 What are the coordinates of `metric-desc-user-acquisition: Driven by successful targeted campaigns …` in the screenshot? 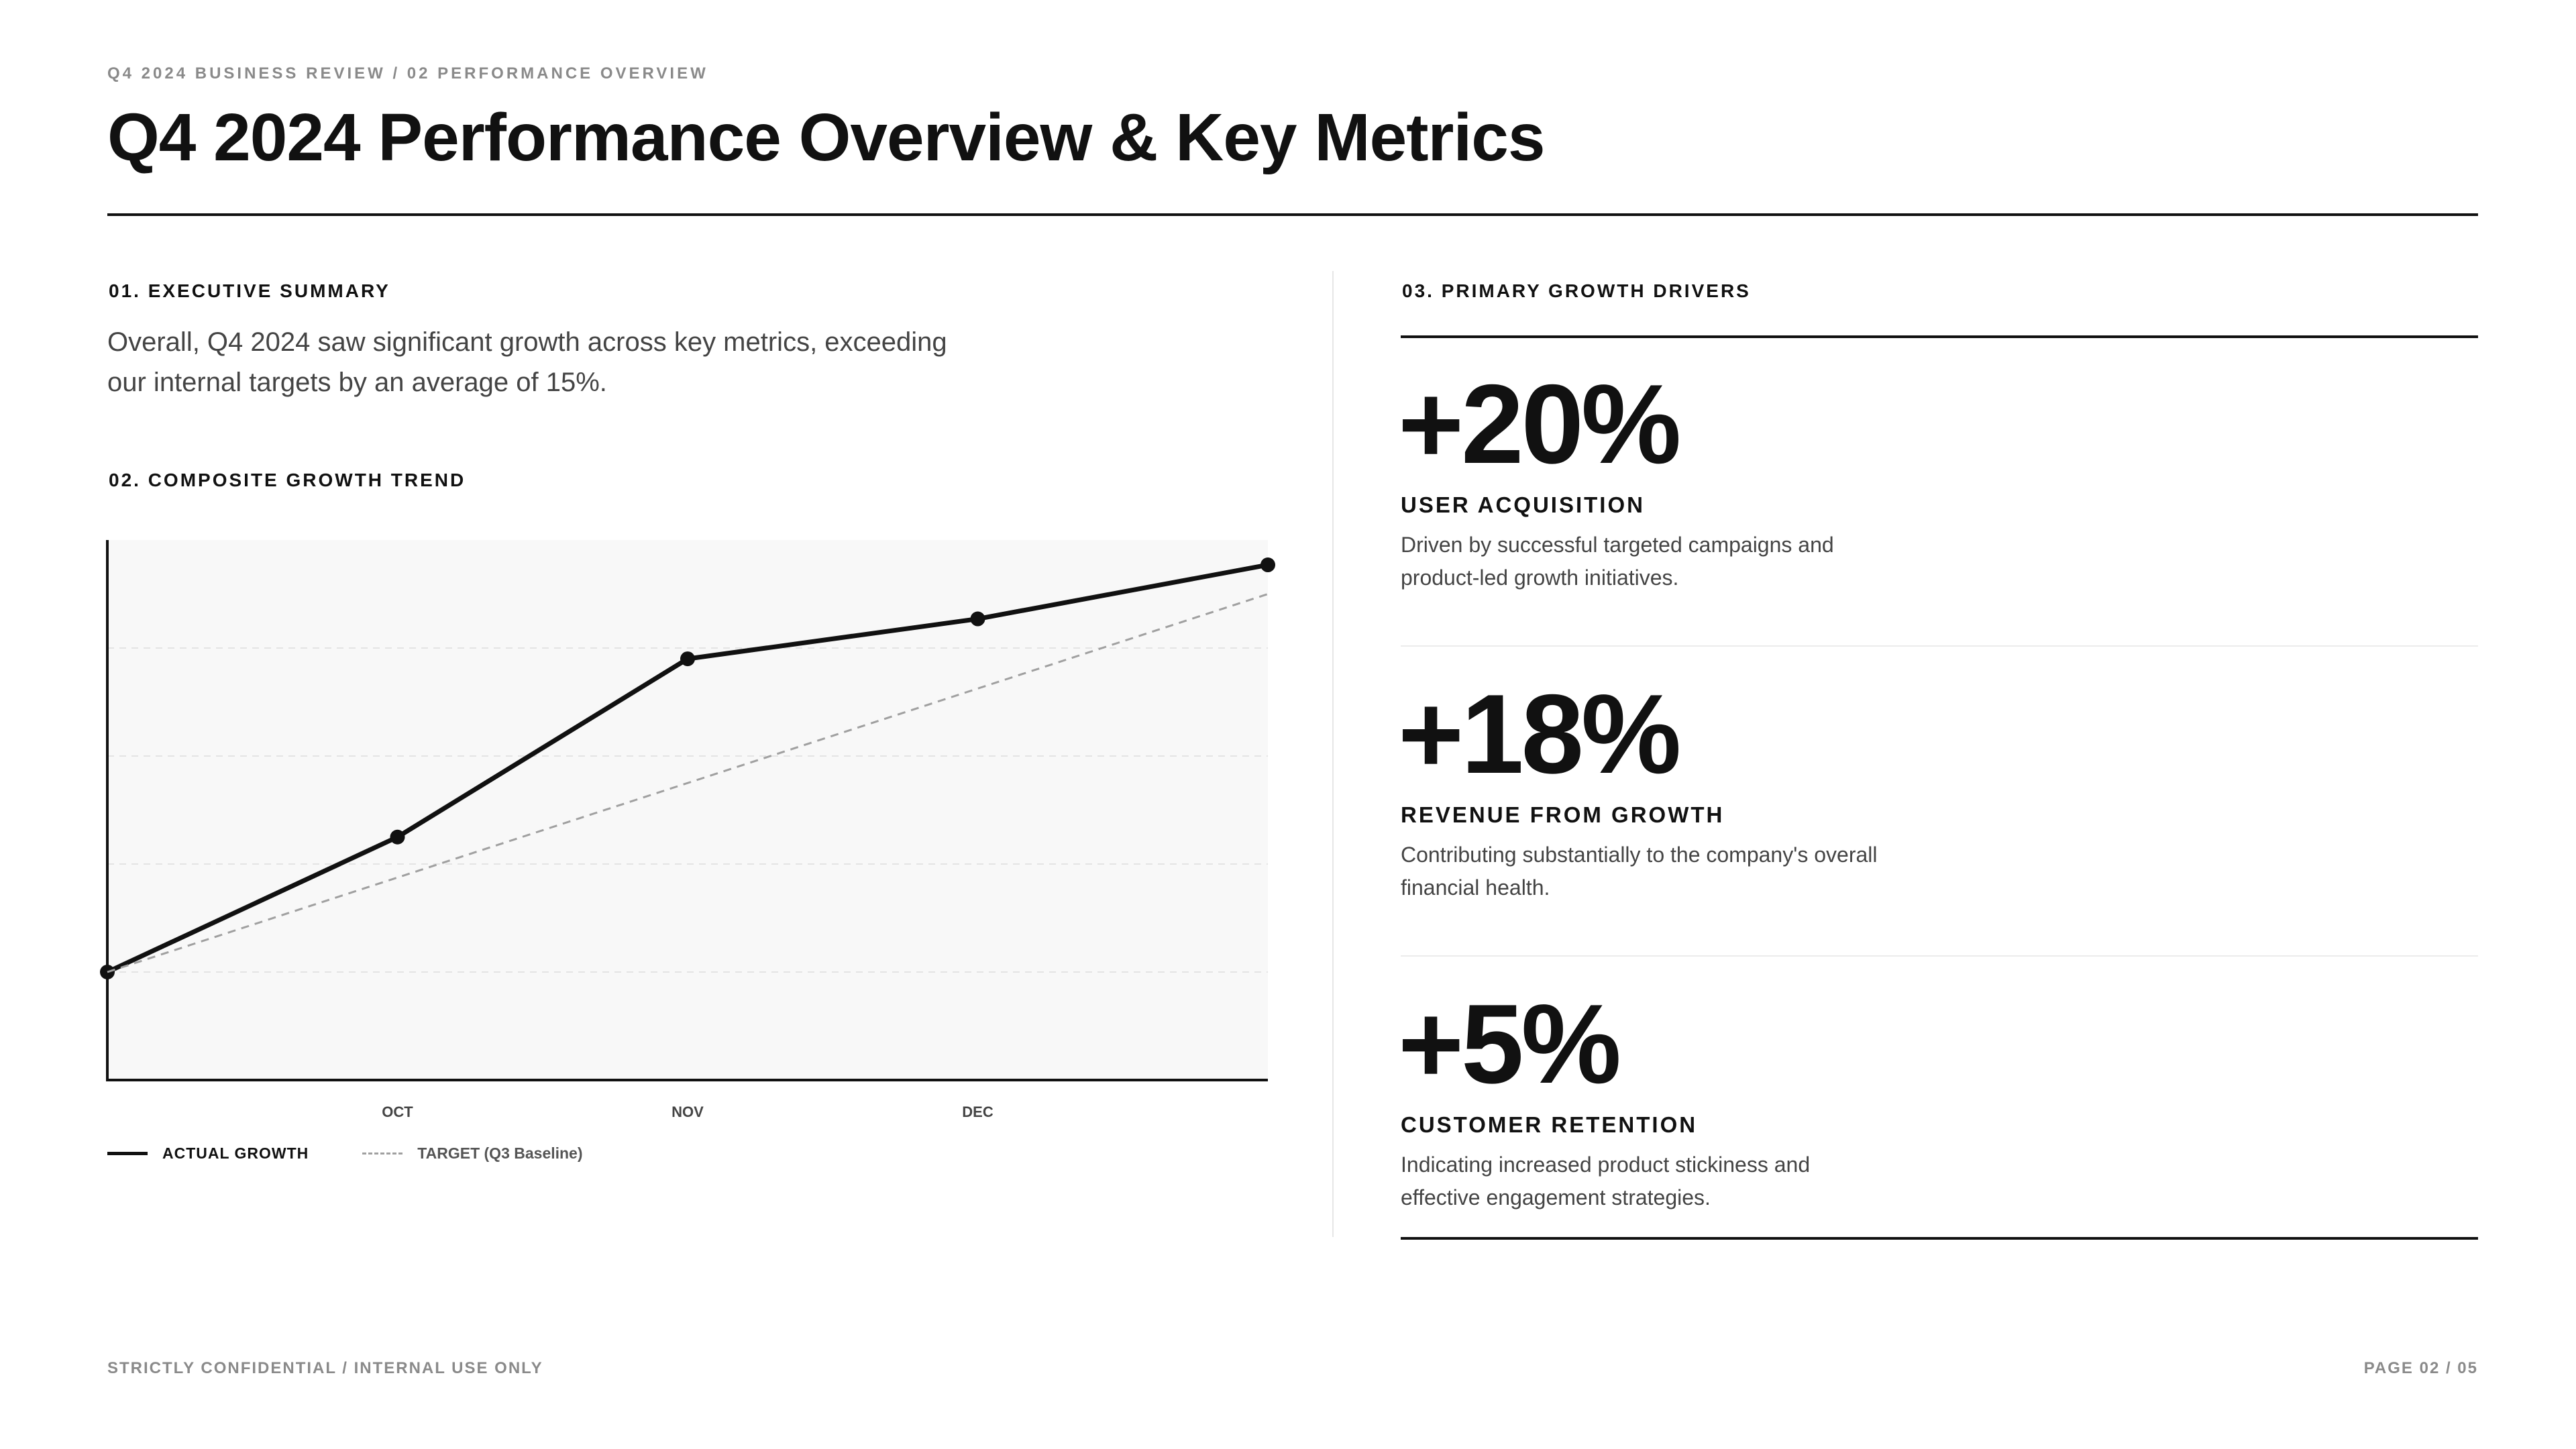 It's located at (1617, 561).